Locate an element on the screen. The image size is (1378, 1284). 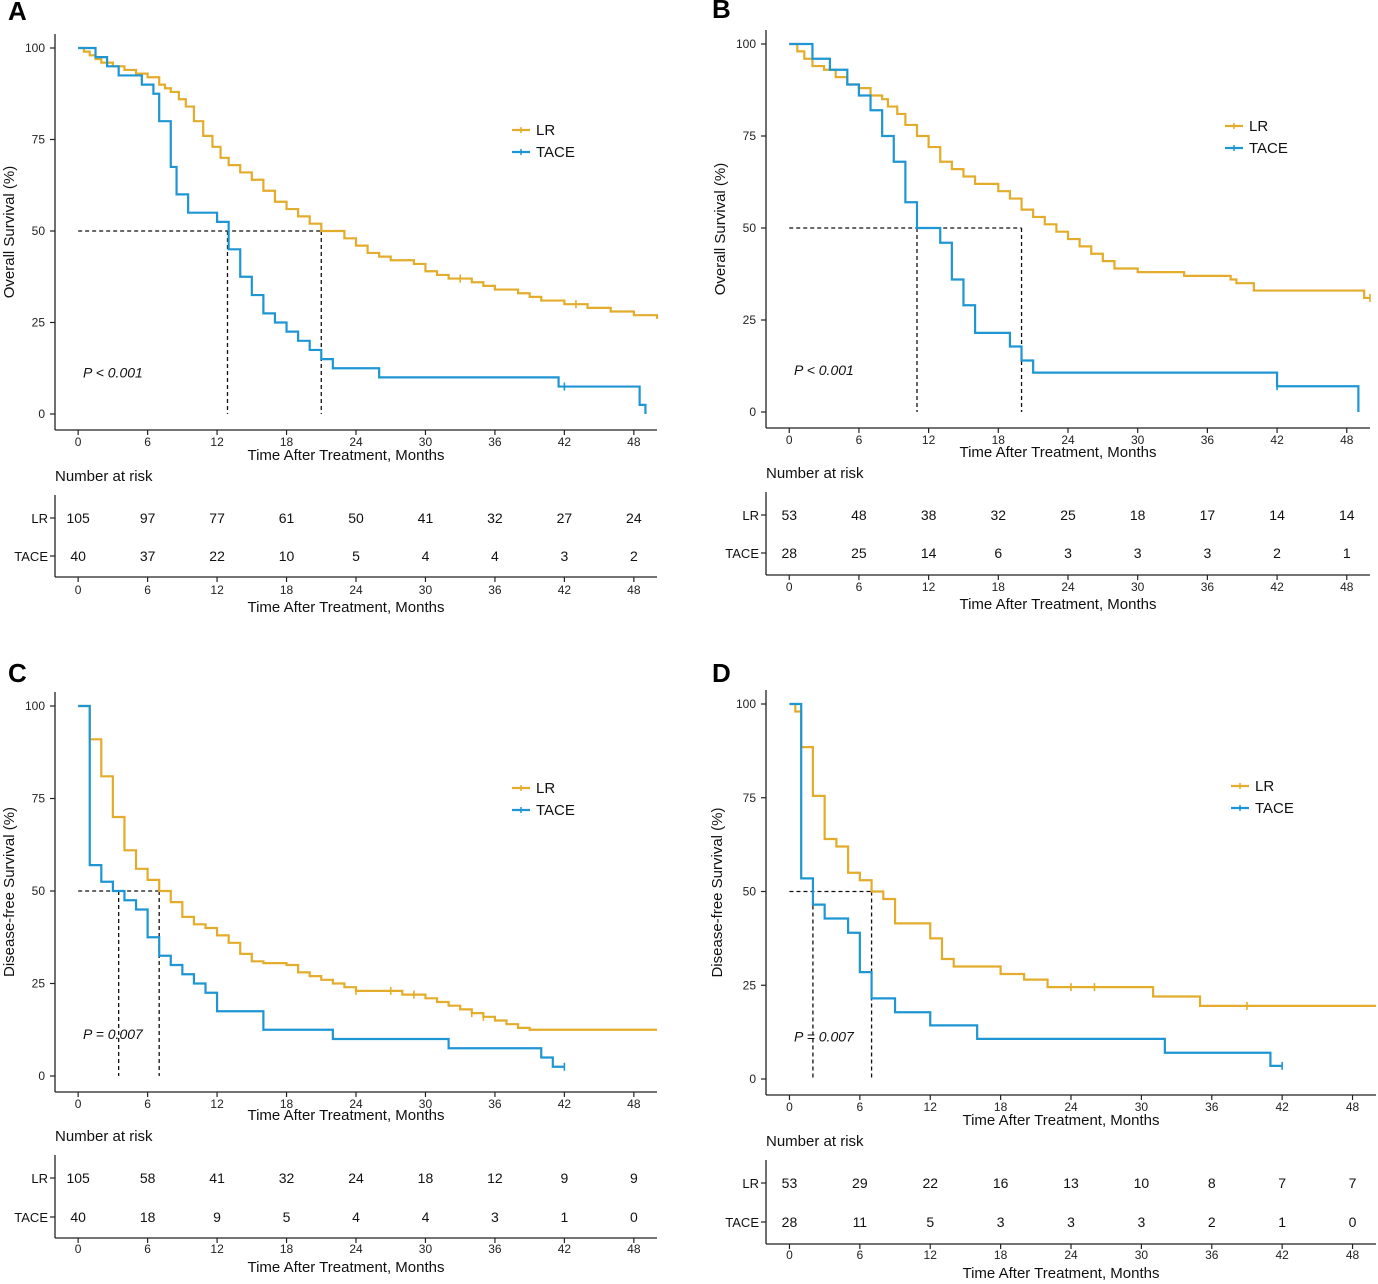
y-axis-label: Disease-free Survival (%) is located at coordinates (717, 892).